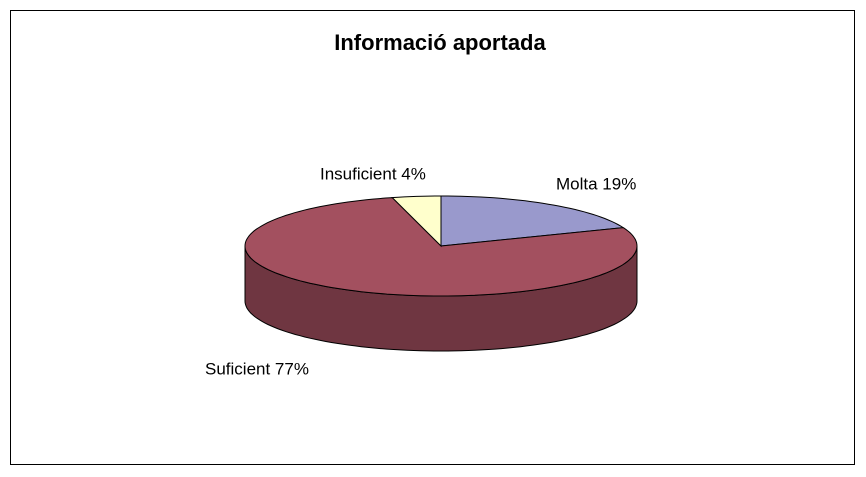  I want to click on data-label: Insuficient 4%, so click(373, 173).